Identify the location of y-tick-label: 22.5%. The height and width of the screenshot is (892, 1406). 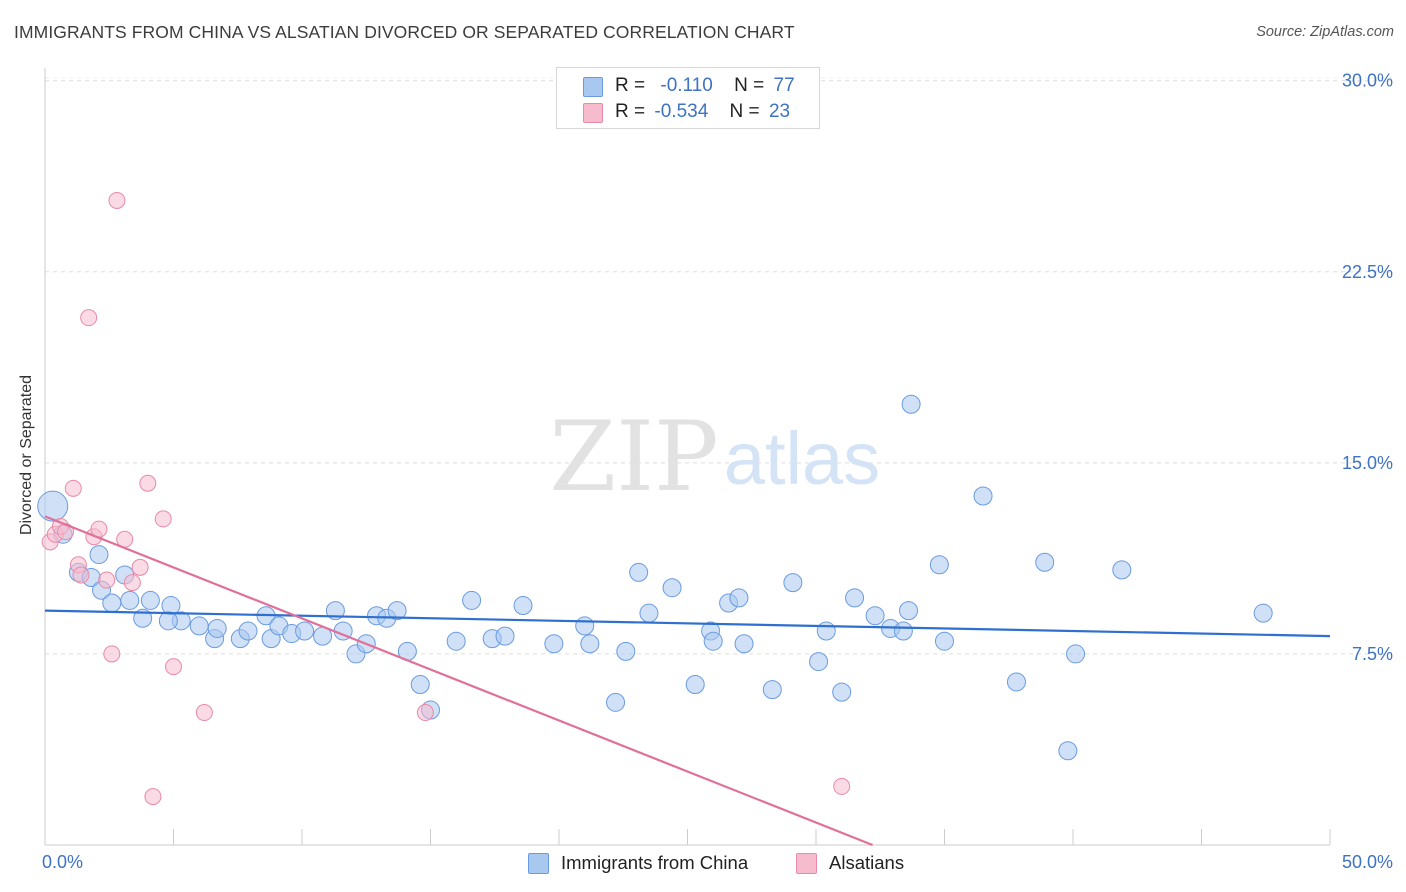
(1367, 272).